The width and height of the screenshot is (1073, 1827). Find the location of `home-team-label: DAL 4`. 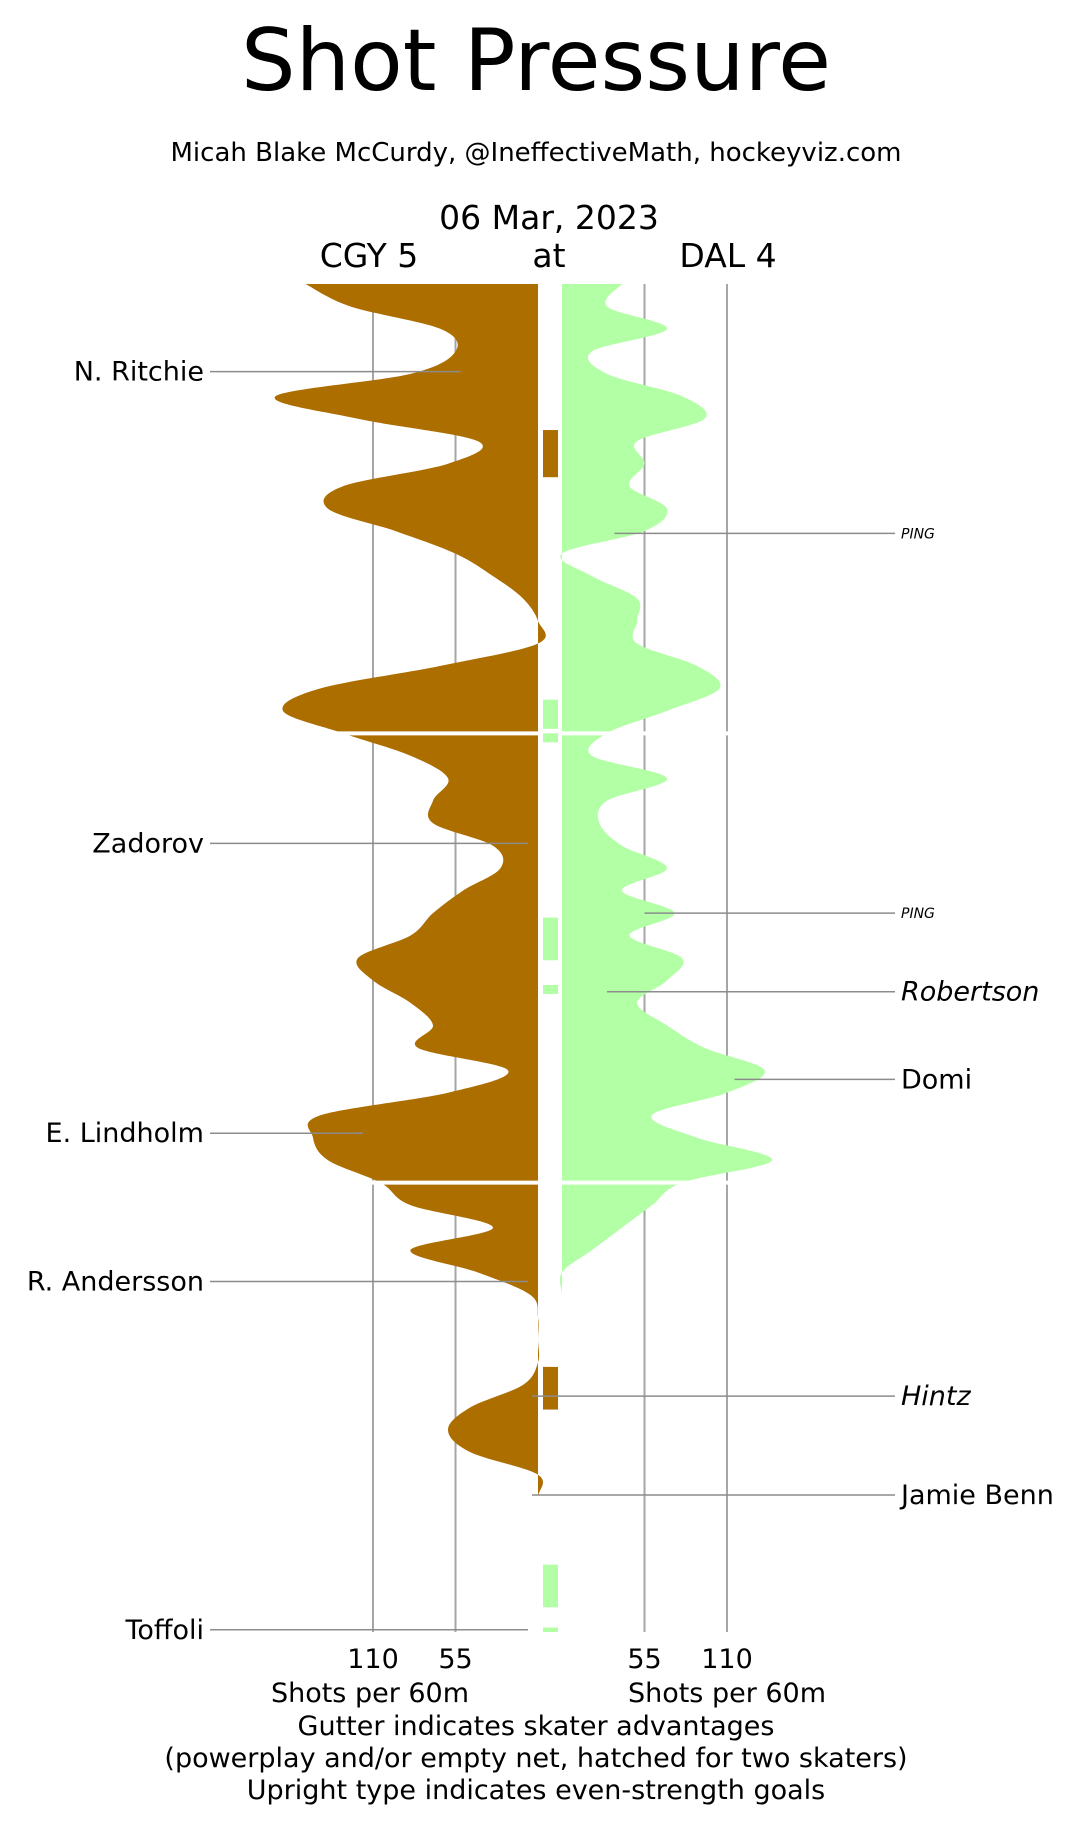

home-team-label: DAL 4 is located at coordinates (727, 255).